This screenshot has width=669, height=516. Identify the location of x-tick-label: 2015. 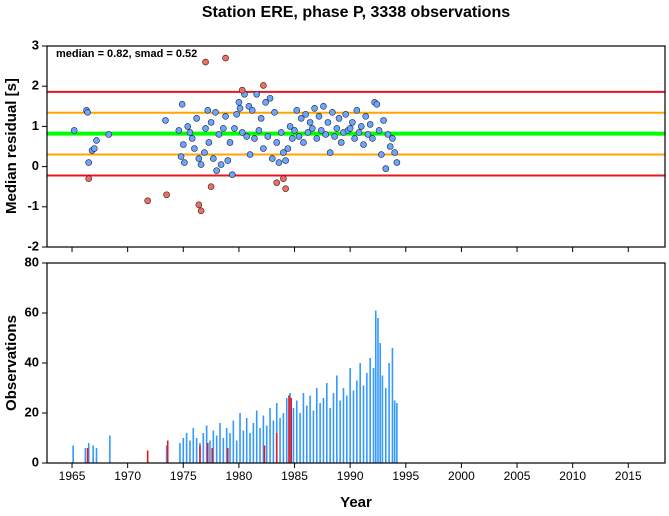
(628, 476).